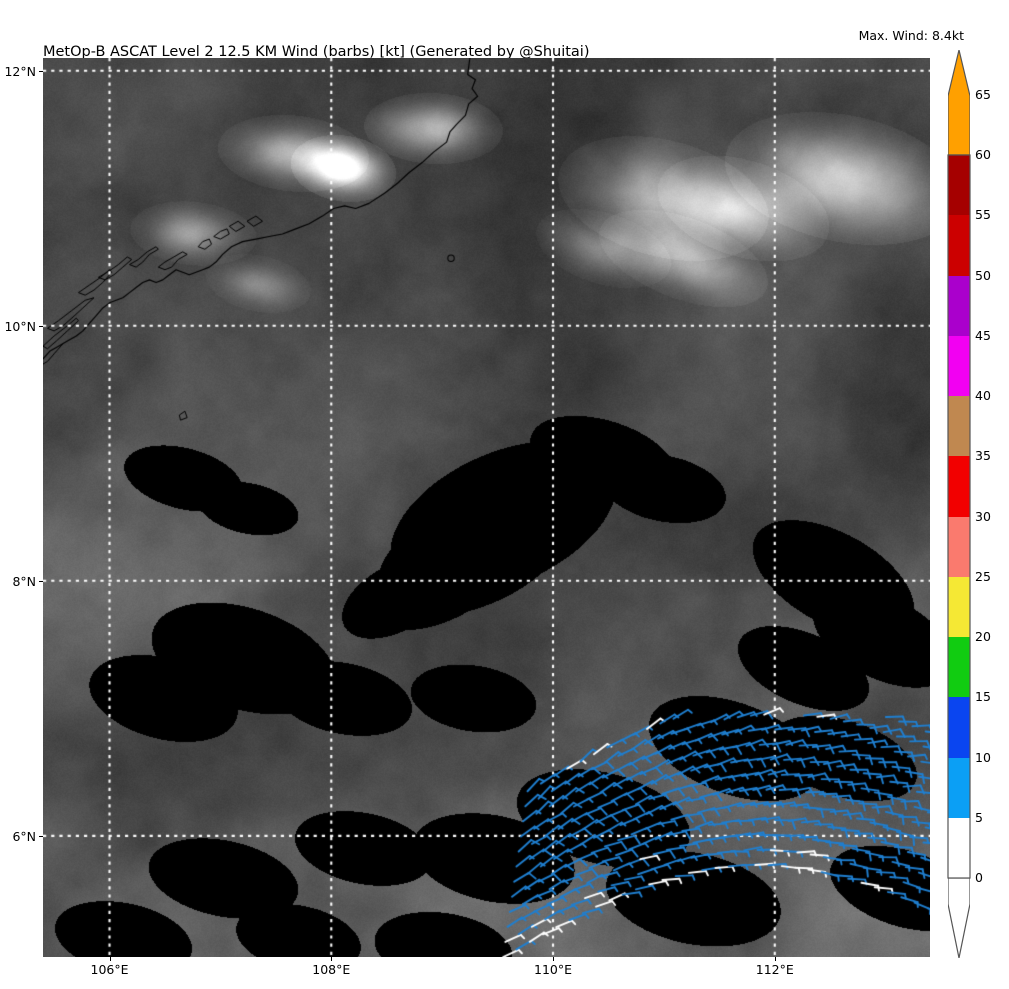  Describe the element at coordinates (979, 817) in the screenshot. I see `colorbar-tick-label-5: 5` at that location.